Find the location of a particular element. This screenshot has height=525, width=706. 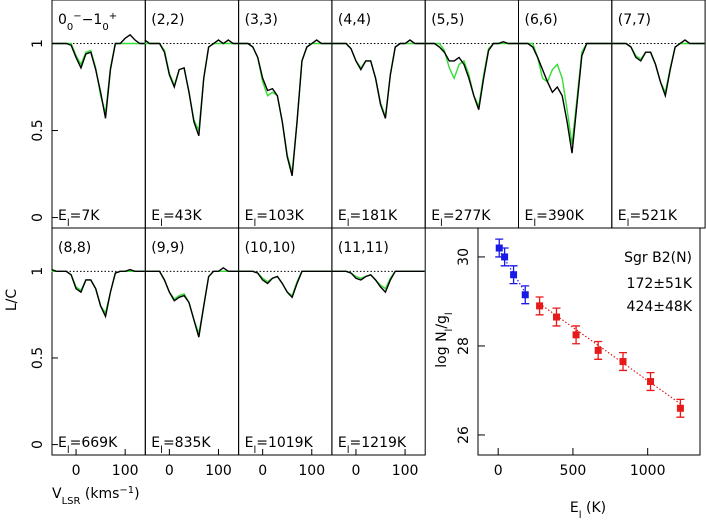

panel-label-part: + is located at coordinates (113, 16).